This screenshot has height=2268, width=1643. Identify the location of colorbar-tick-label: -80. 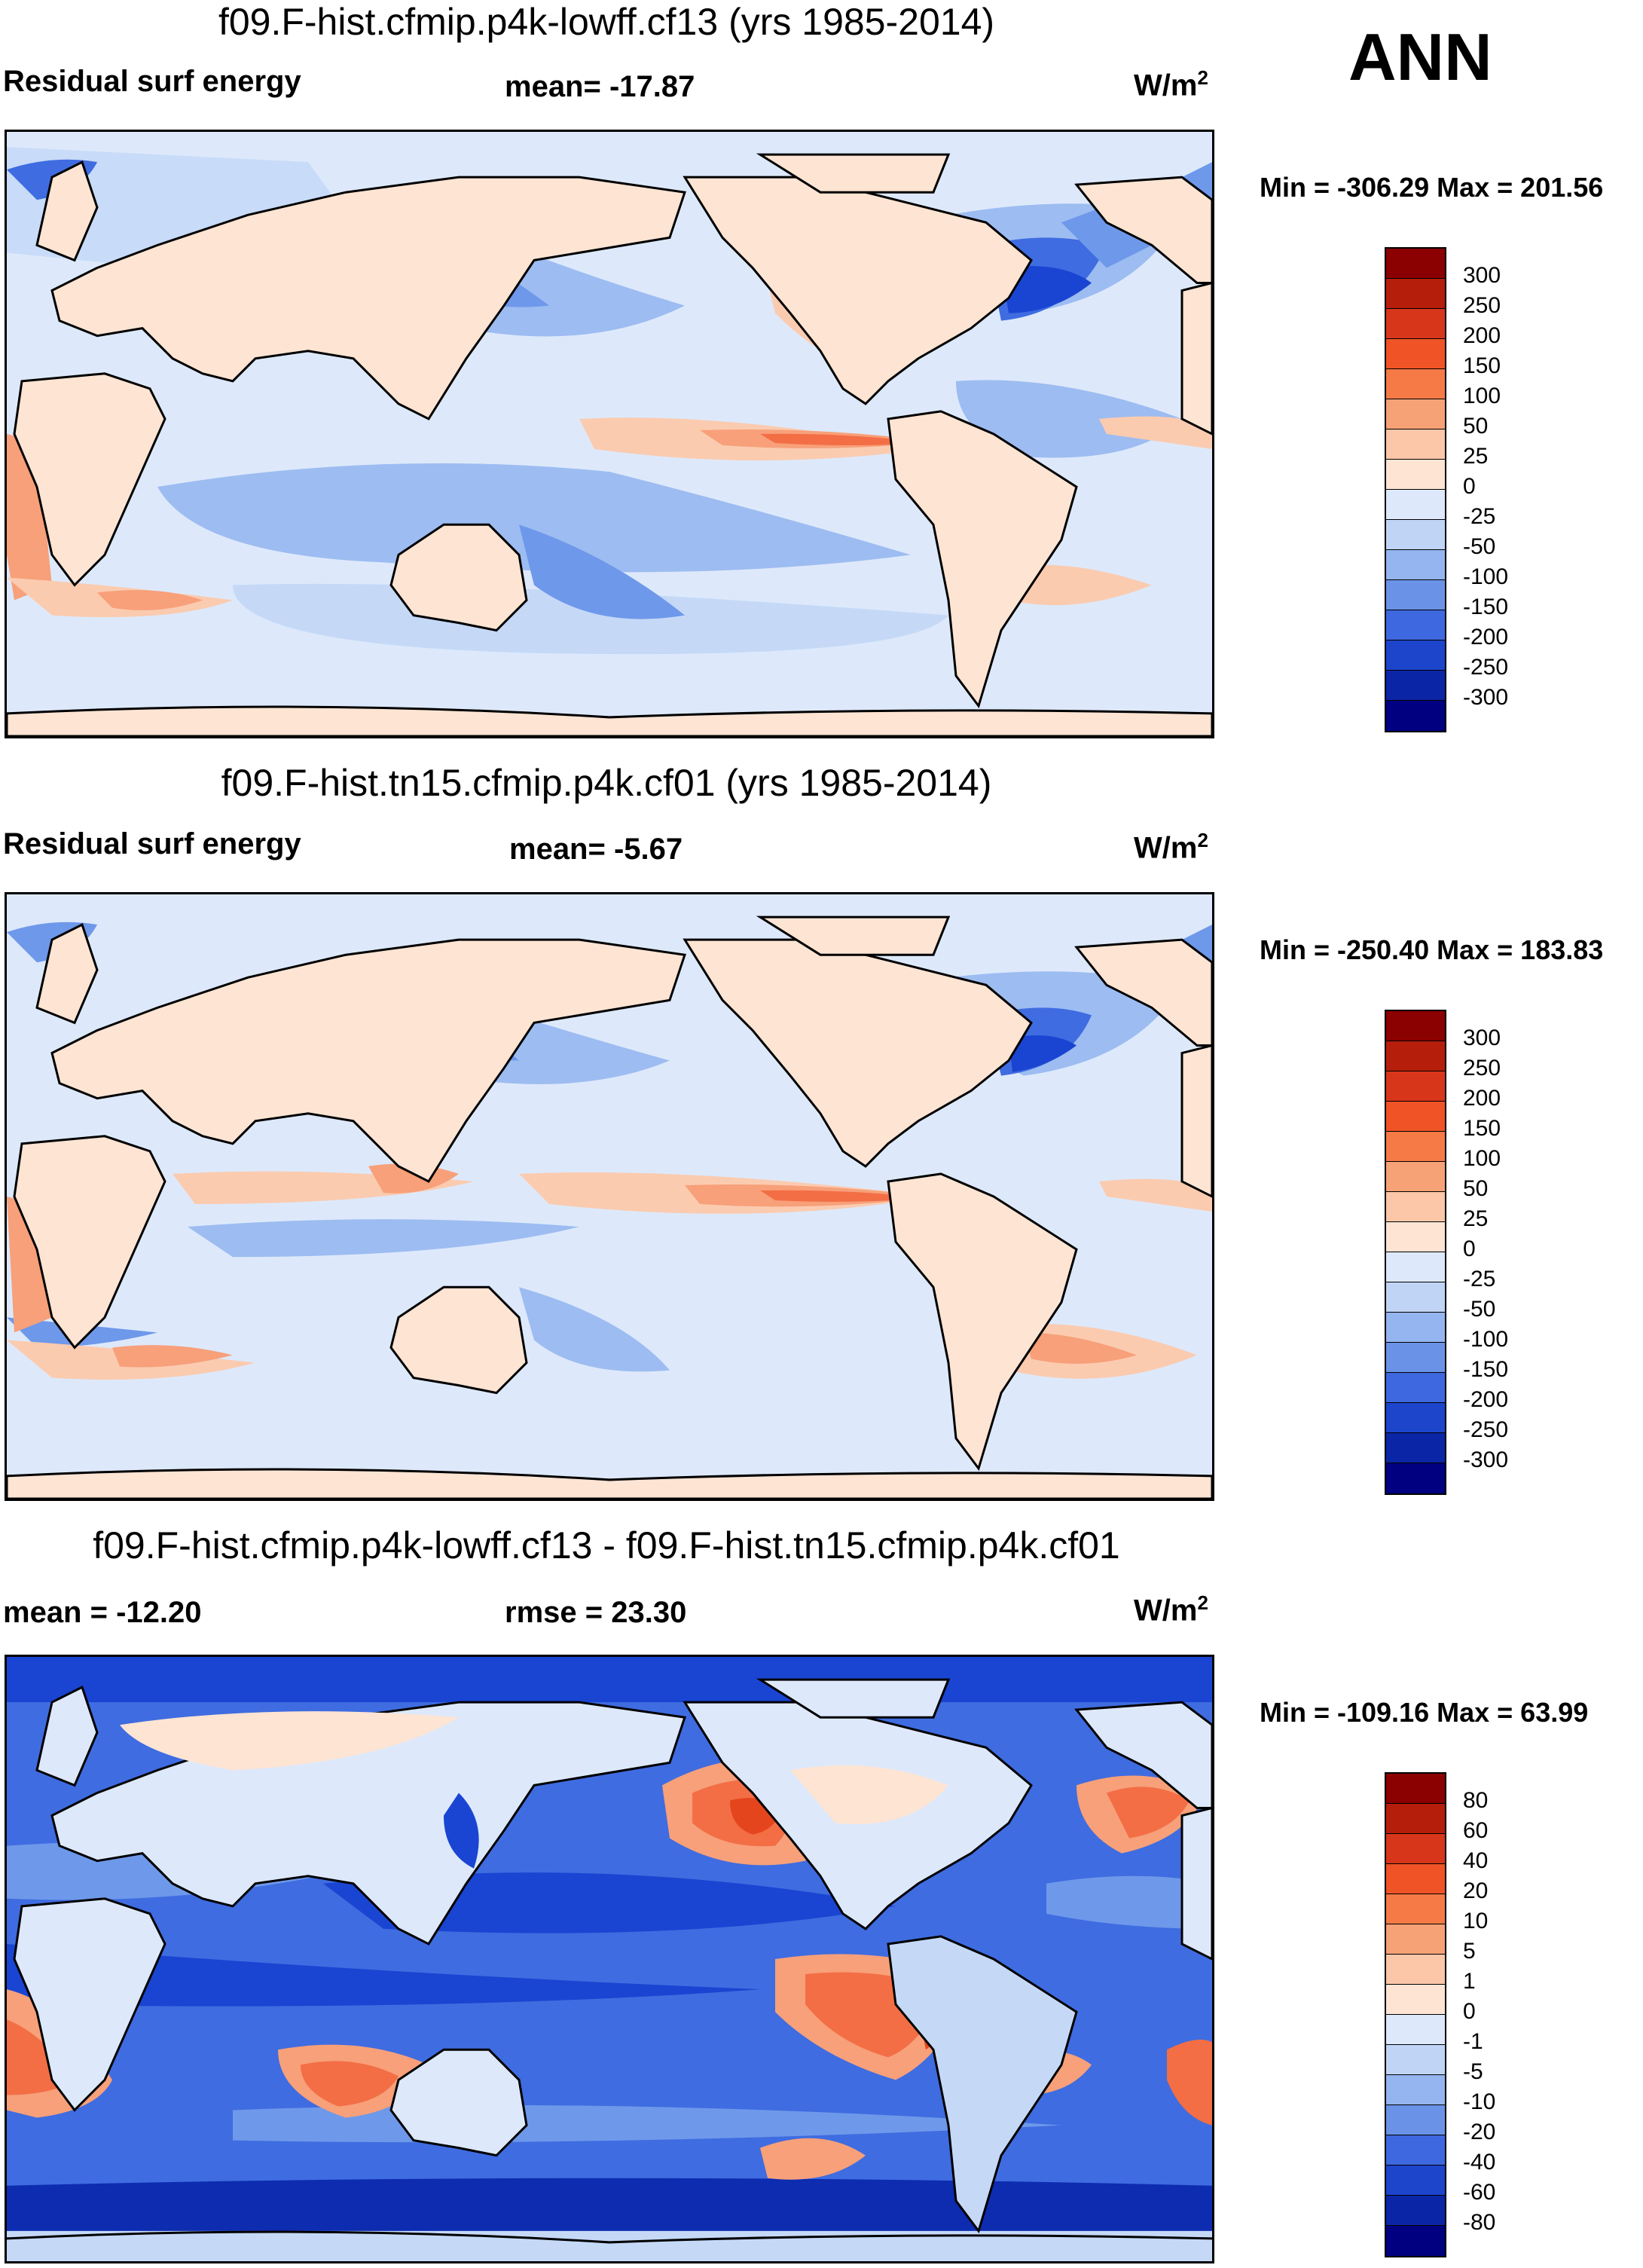
(1479, 2222).